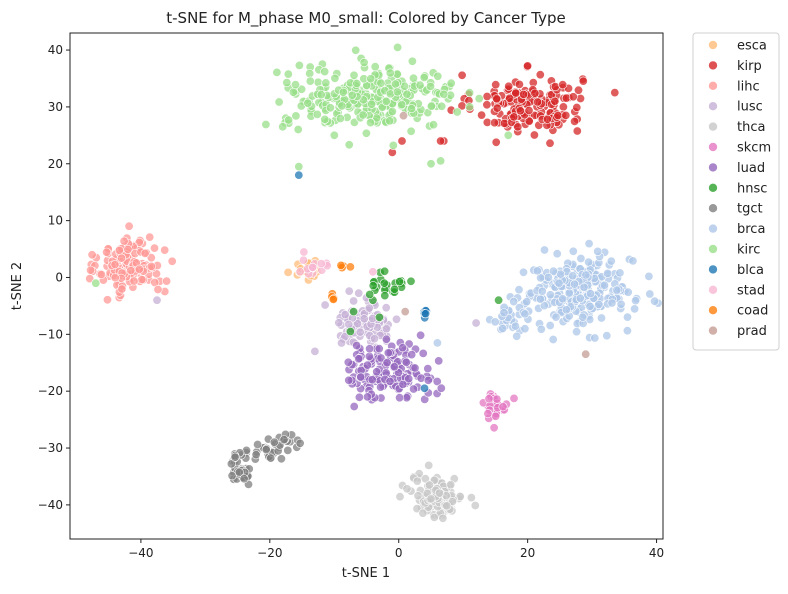 The width and height of the screenshot is (788, 594). I want to click on legend-marker-lusc, so click(713, 106).